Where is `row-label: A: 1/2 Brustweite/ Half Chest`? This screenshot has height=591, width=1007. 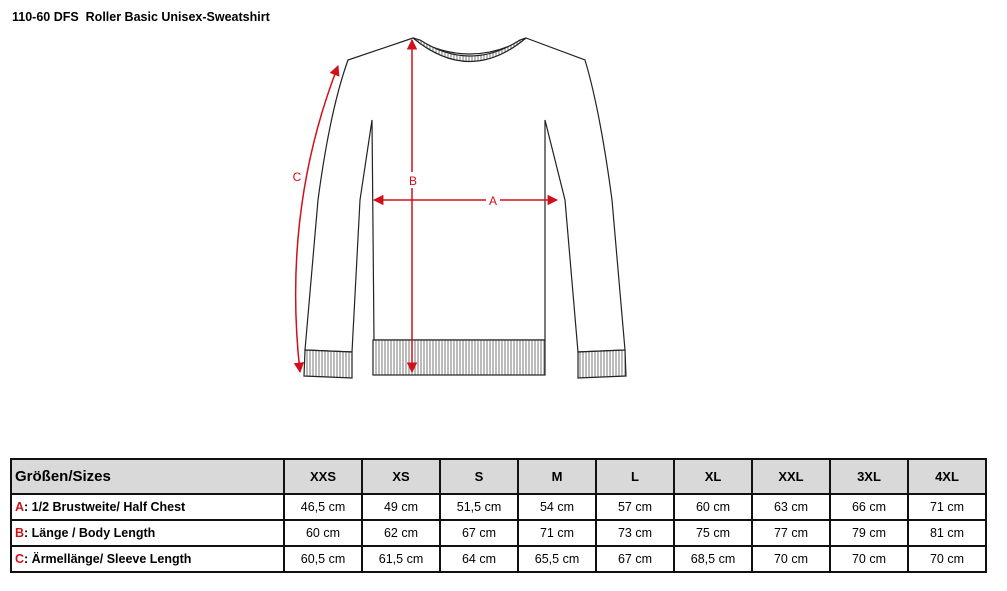
row-label: A: 1/2 Brustweite/ Half Chest is located at coordinates (147, 507).